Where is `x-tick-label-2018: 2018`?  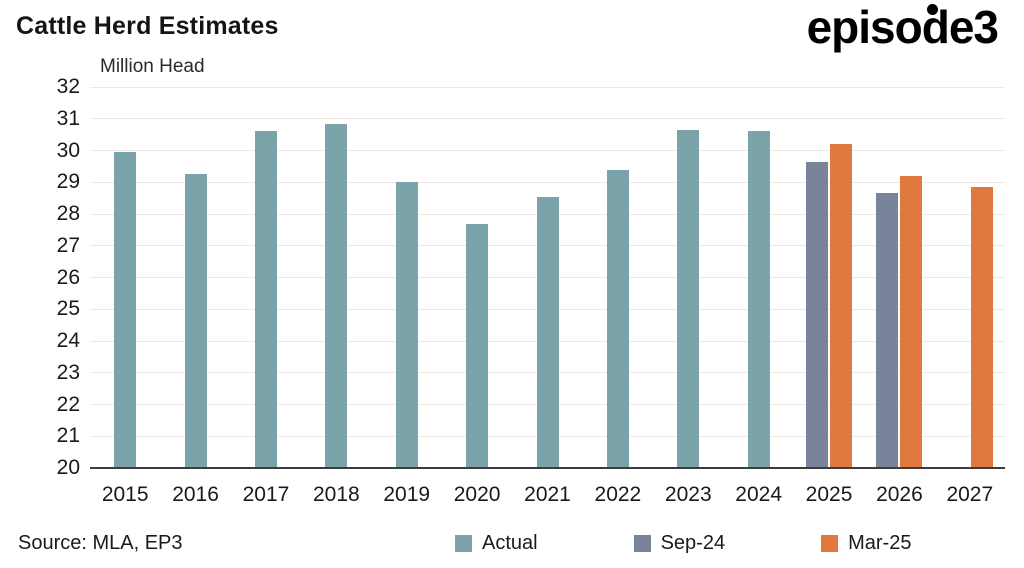 x-tick-label-2018: 2018 is located at coordinates (336, 494).